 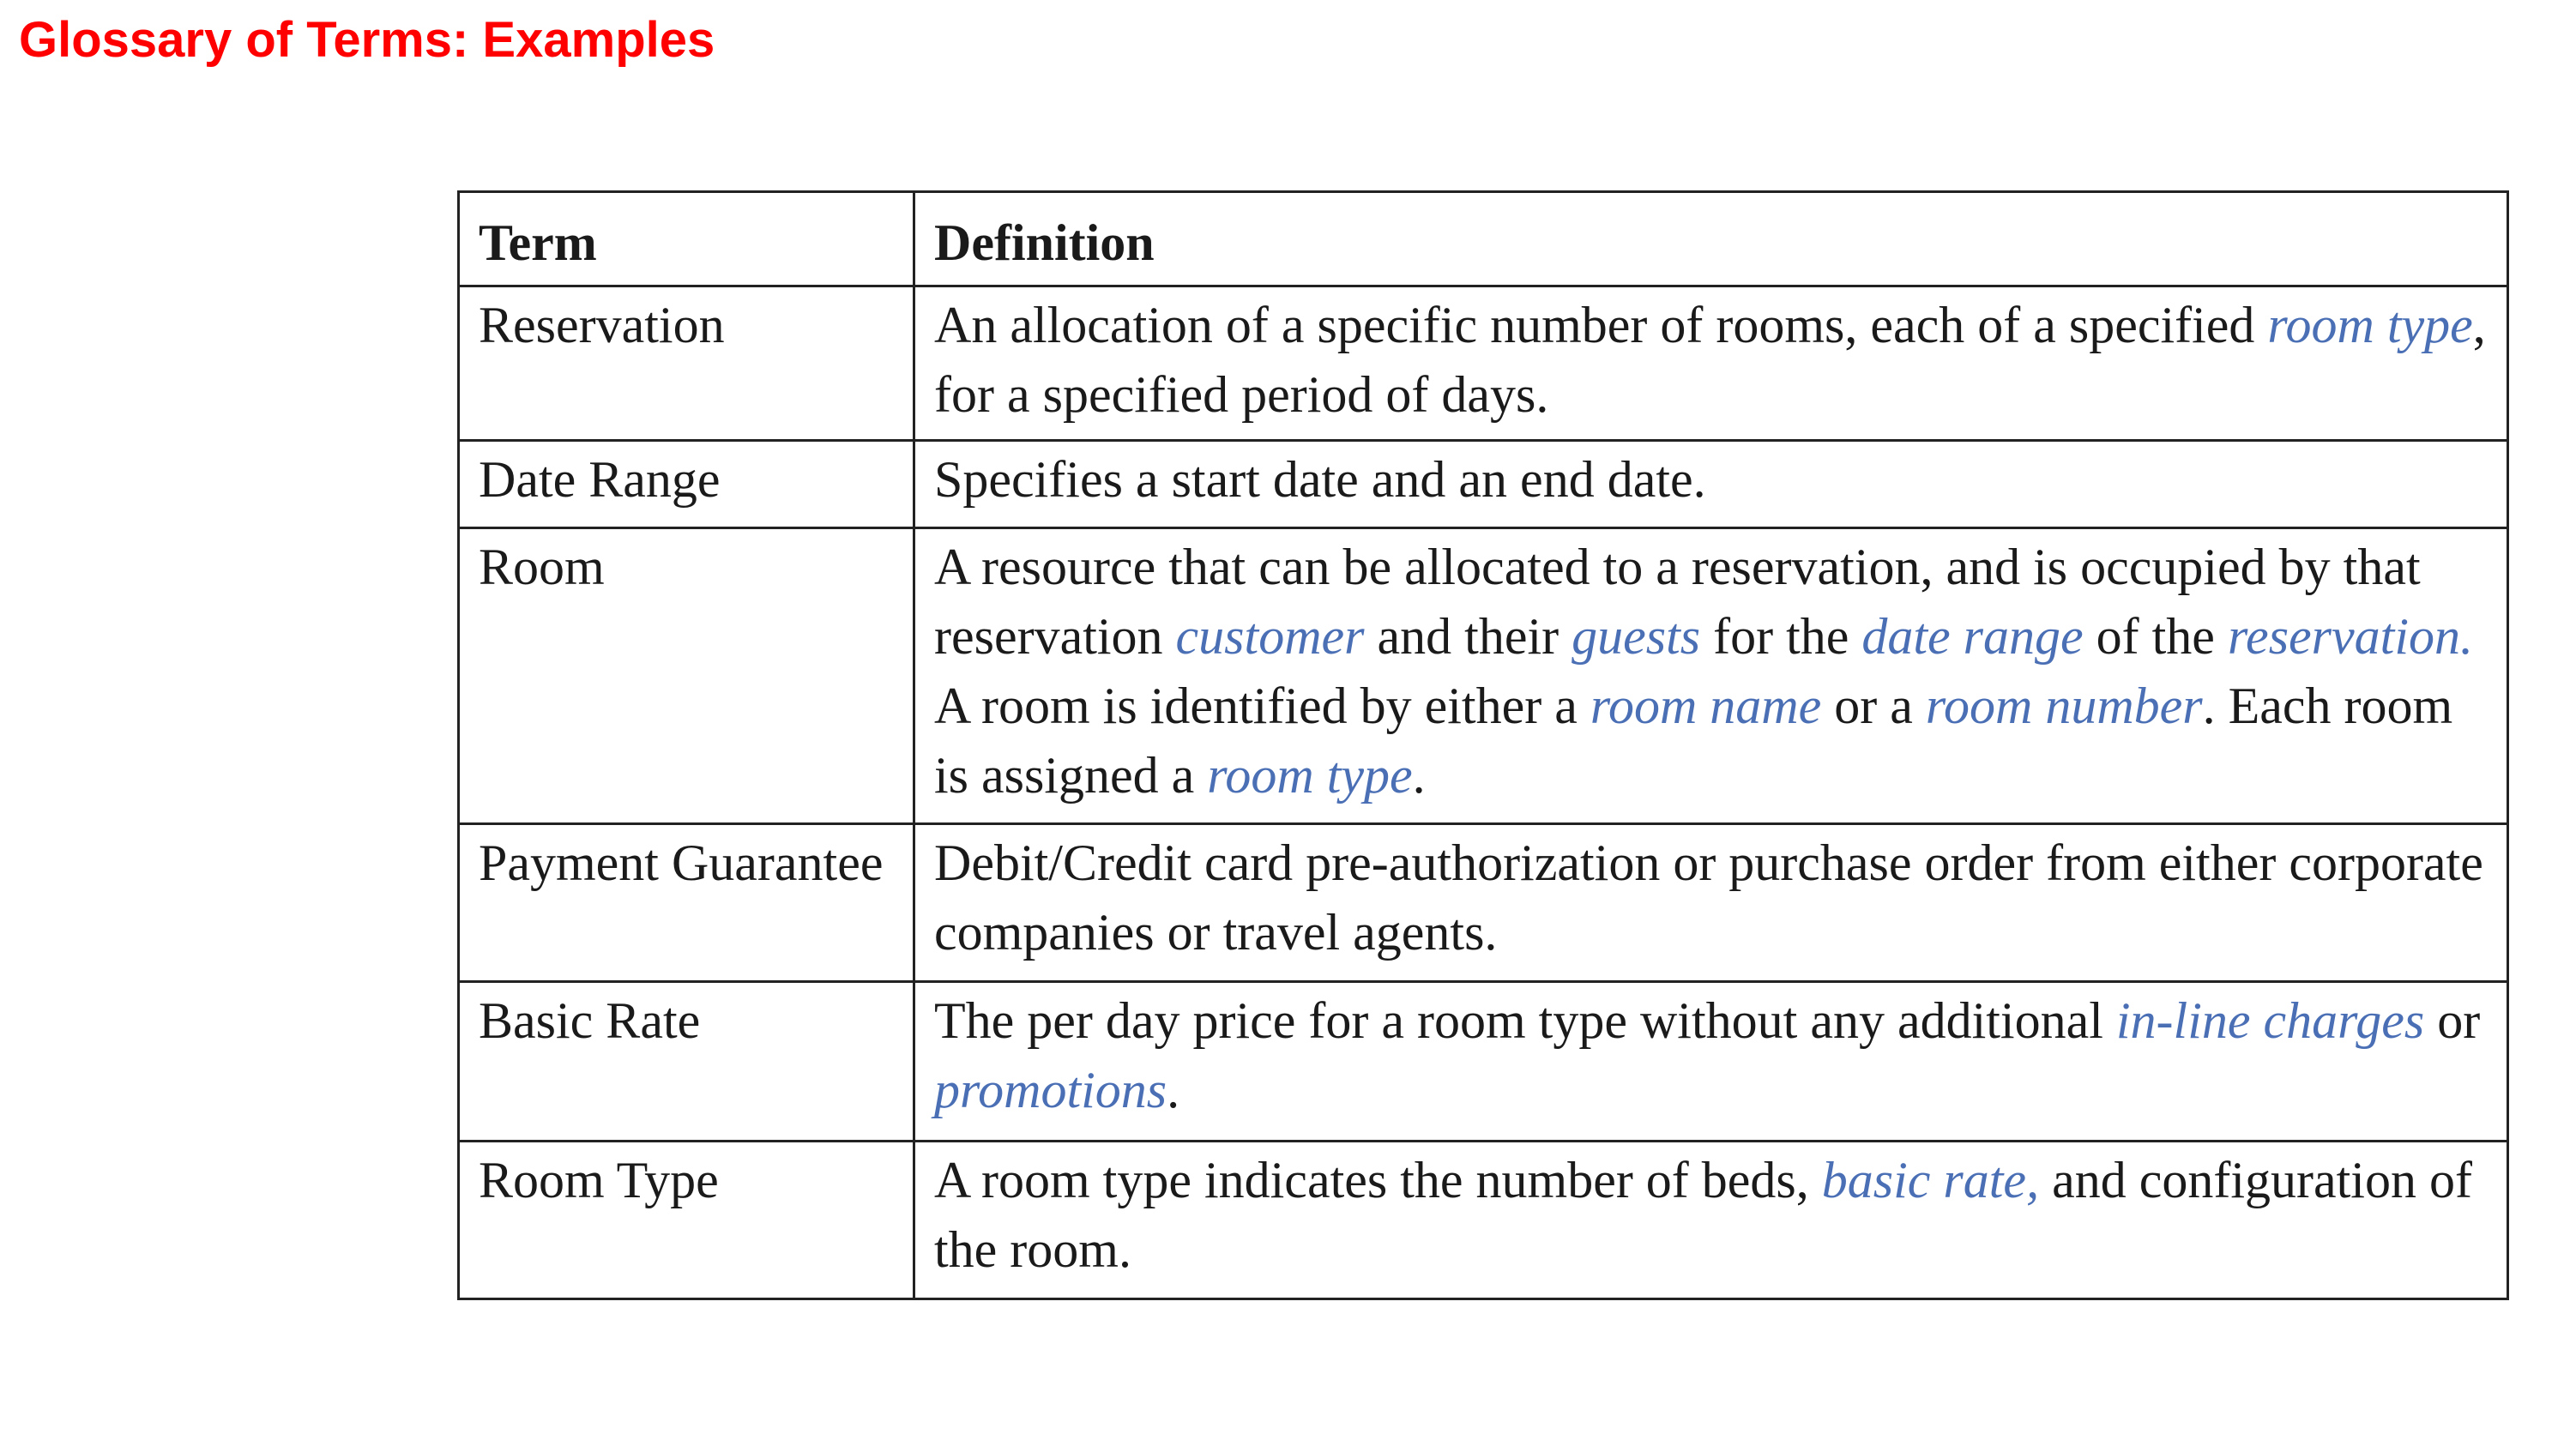 What do you see at coordinates (1873, 706) in the screenshot?
I see `definition-text: or a` at bounding box center [1873, 706].